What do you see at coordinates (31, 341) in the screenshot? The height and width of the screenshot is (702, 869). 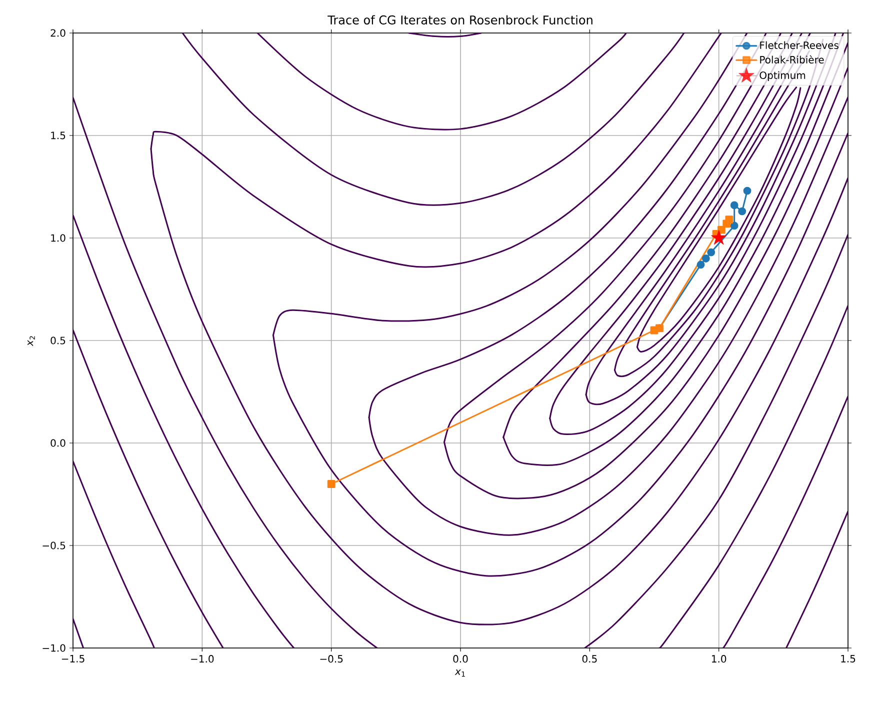 I see `y-axis-title: x$_{2}$` at bounding box center [31, 341].